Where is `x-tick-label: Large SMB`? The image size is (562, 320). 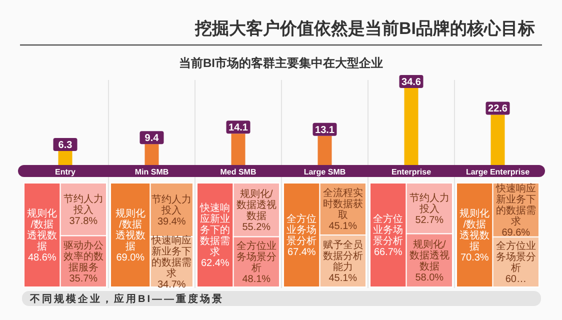 x-tick-label: Large SMB is located at coordinates (325, 172).